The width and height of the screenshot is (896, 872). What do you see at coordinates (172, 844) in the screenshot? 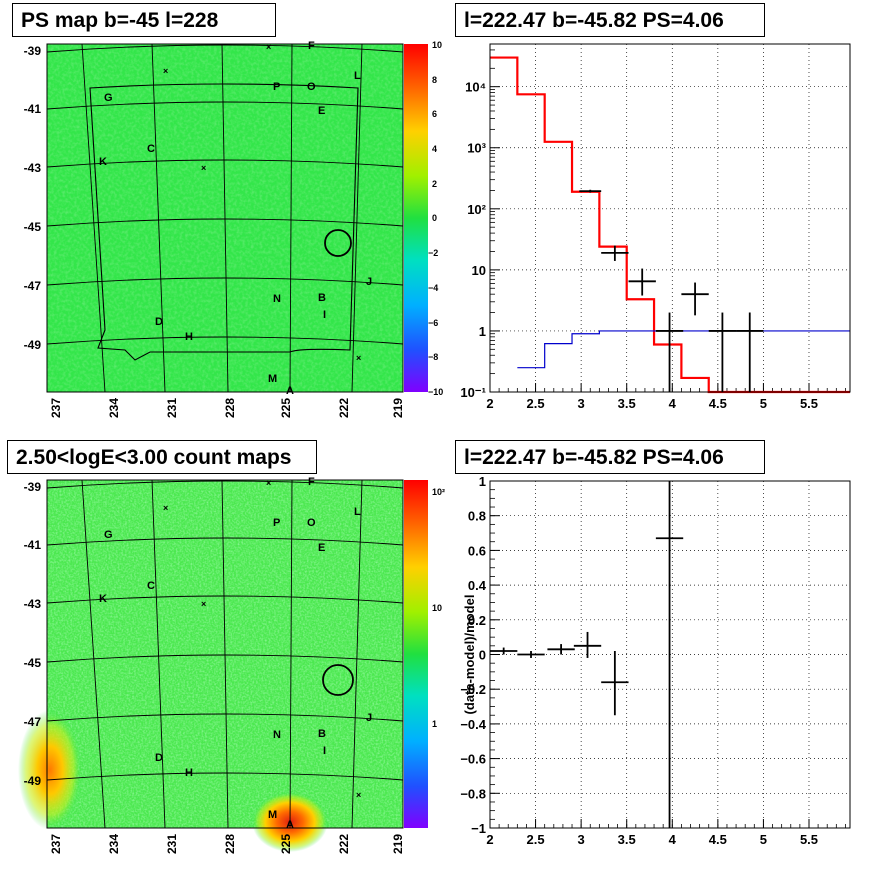
I see `count-map-xtick: 231` at bounding box center [172, 844].